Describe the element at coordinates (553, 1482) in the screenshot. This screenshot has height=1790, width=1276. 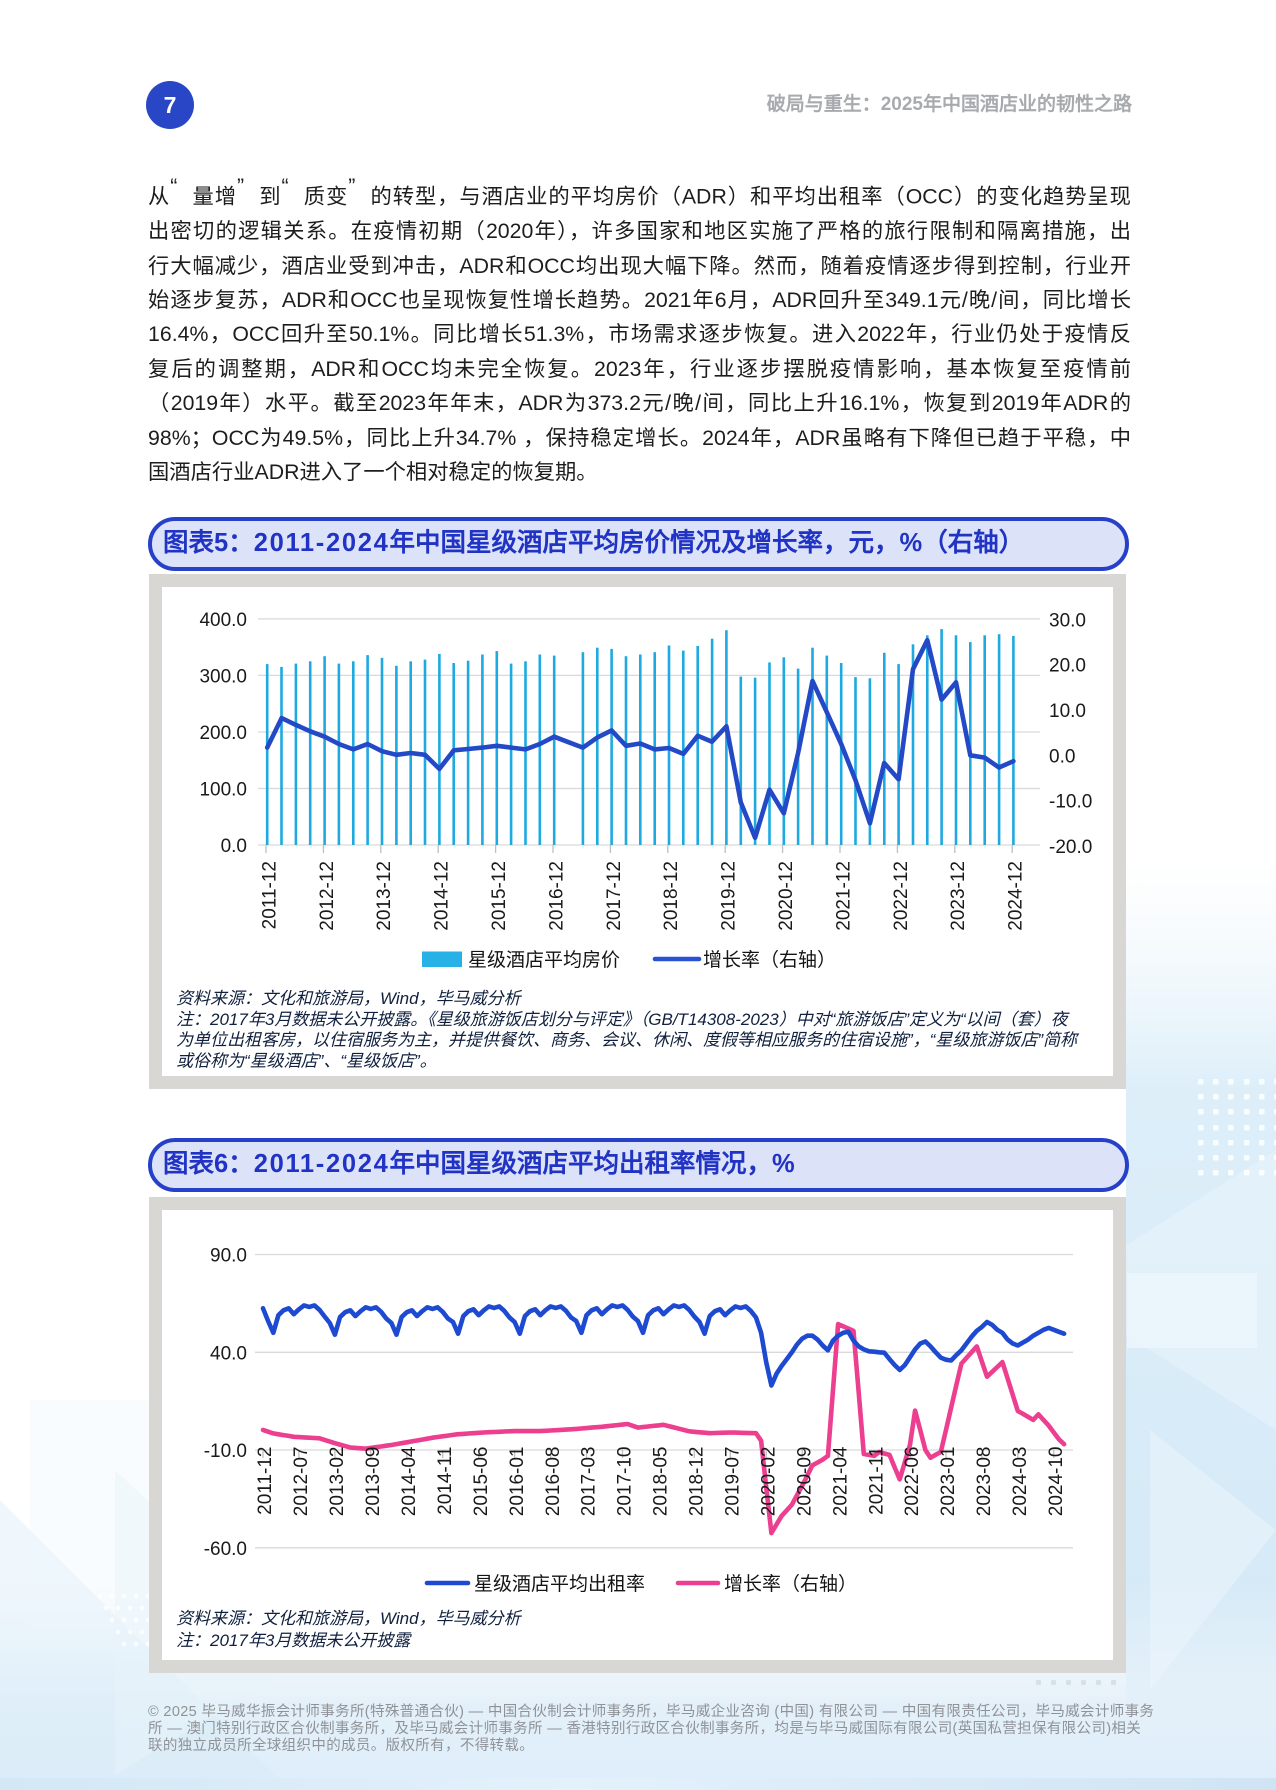
I see `svg-text: 2016-08` at that location.